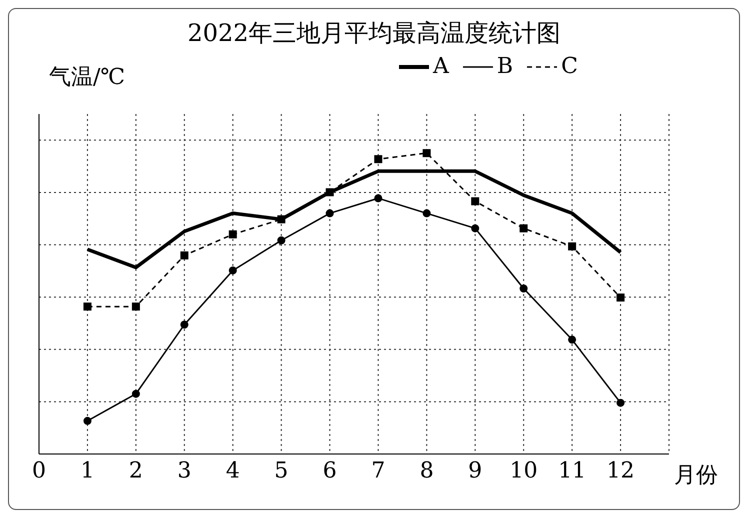 The image size is (750, 519). Describe the element at coordinates (696, 475) in the screenshot. I see `x-axis-title: 月份` at that location.